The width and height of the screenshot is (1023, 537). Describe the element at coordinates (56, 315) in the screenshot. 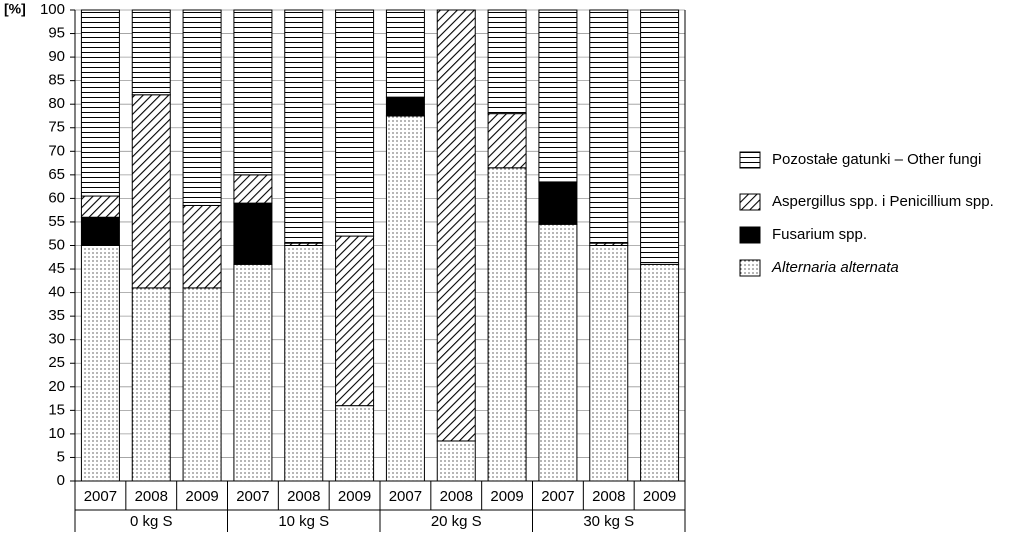

I see `y-tick-label: 35` at that location.